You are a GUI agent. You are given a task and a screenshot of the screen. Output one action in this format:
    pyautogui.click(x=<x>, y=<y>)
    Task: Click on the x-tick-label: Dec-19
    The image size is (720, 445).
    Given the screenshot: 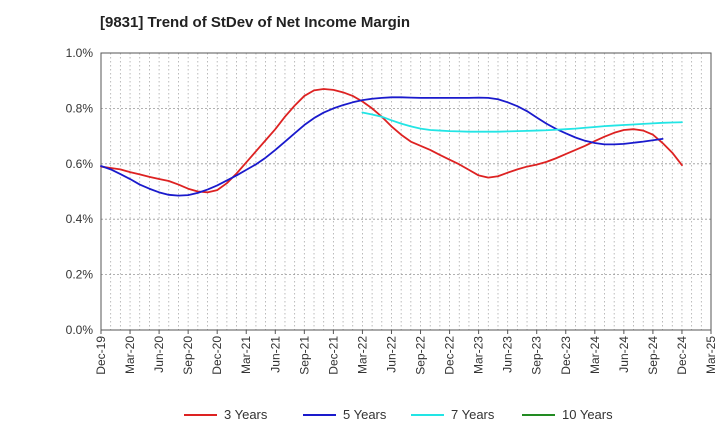 What is the action you would take?
    pyautogui.click(x=101, y=355)
    